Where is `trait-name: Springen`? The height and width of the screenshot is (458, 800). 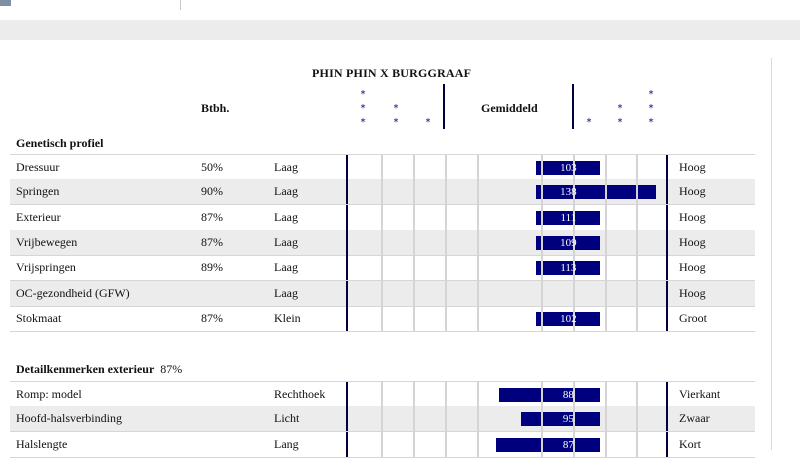
trait-name: Springen is located at coordinates (38, 191).